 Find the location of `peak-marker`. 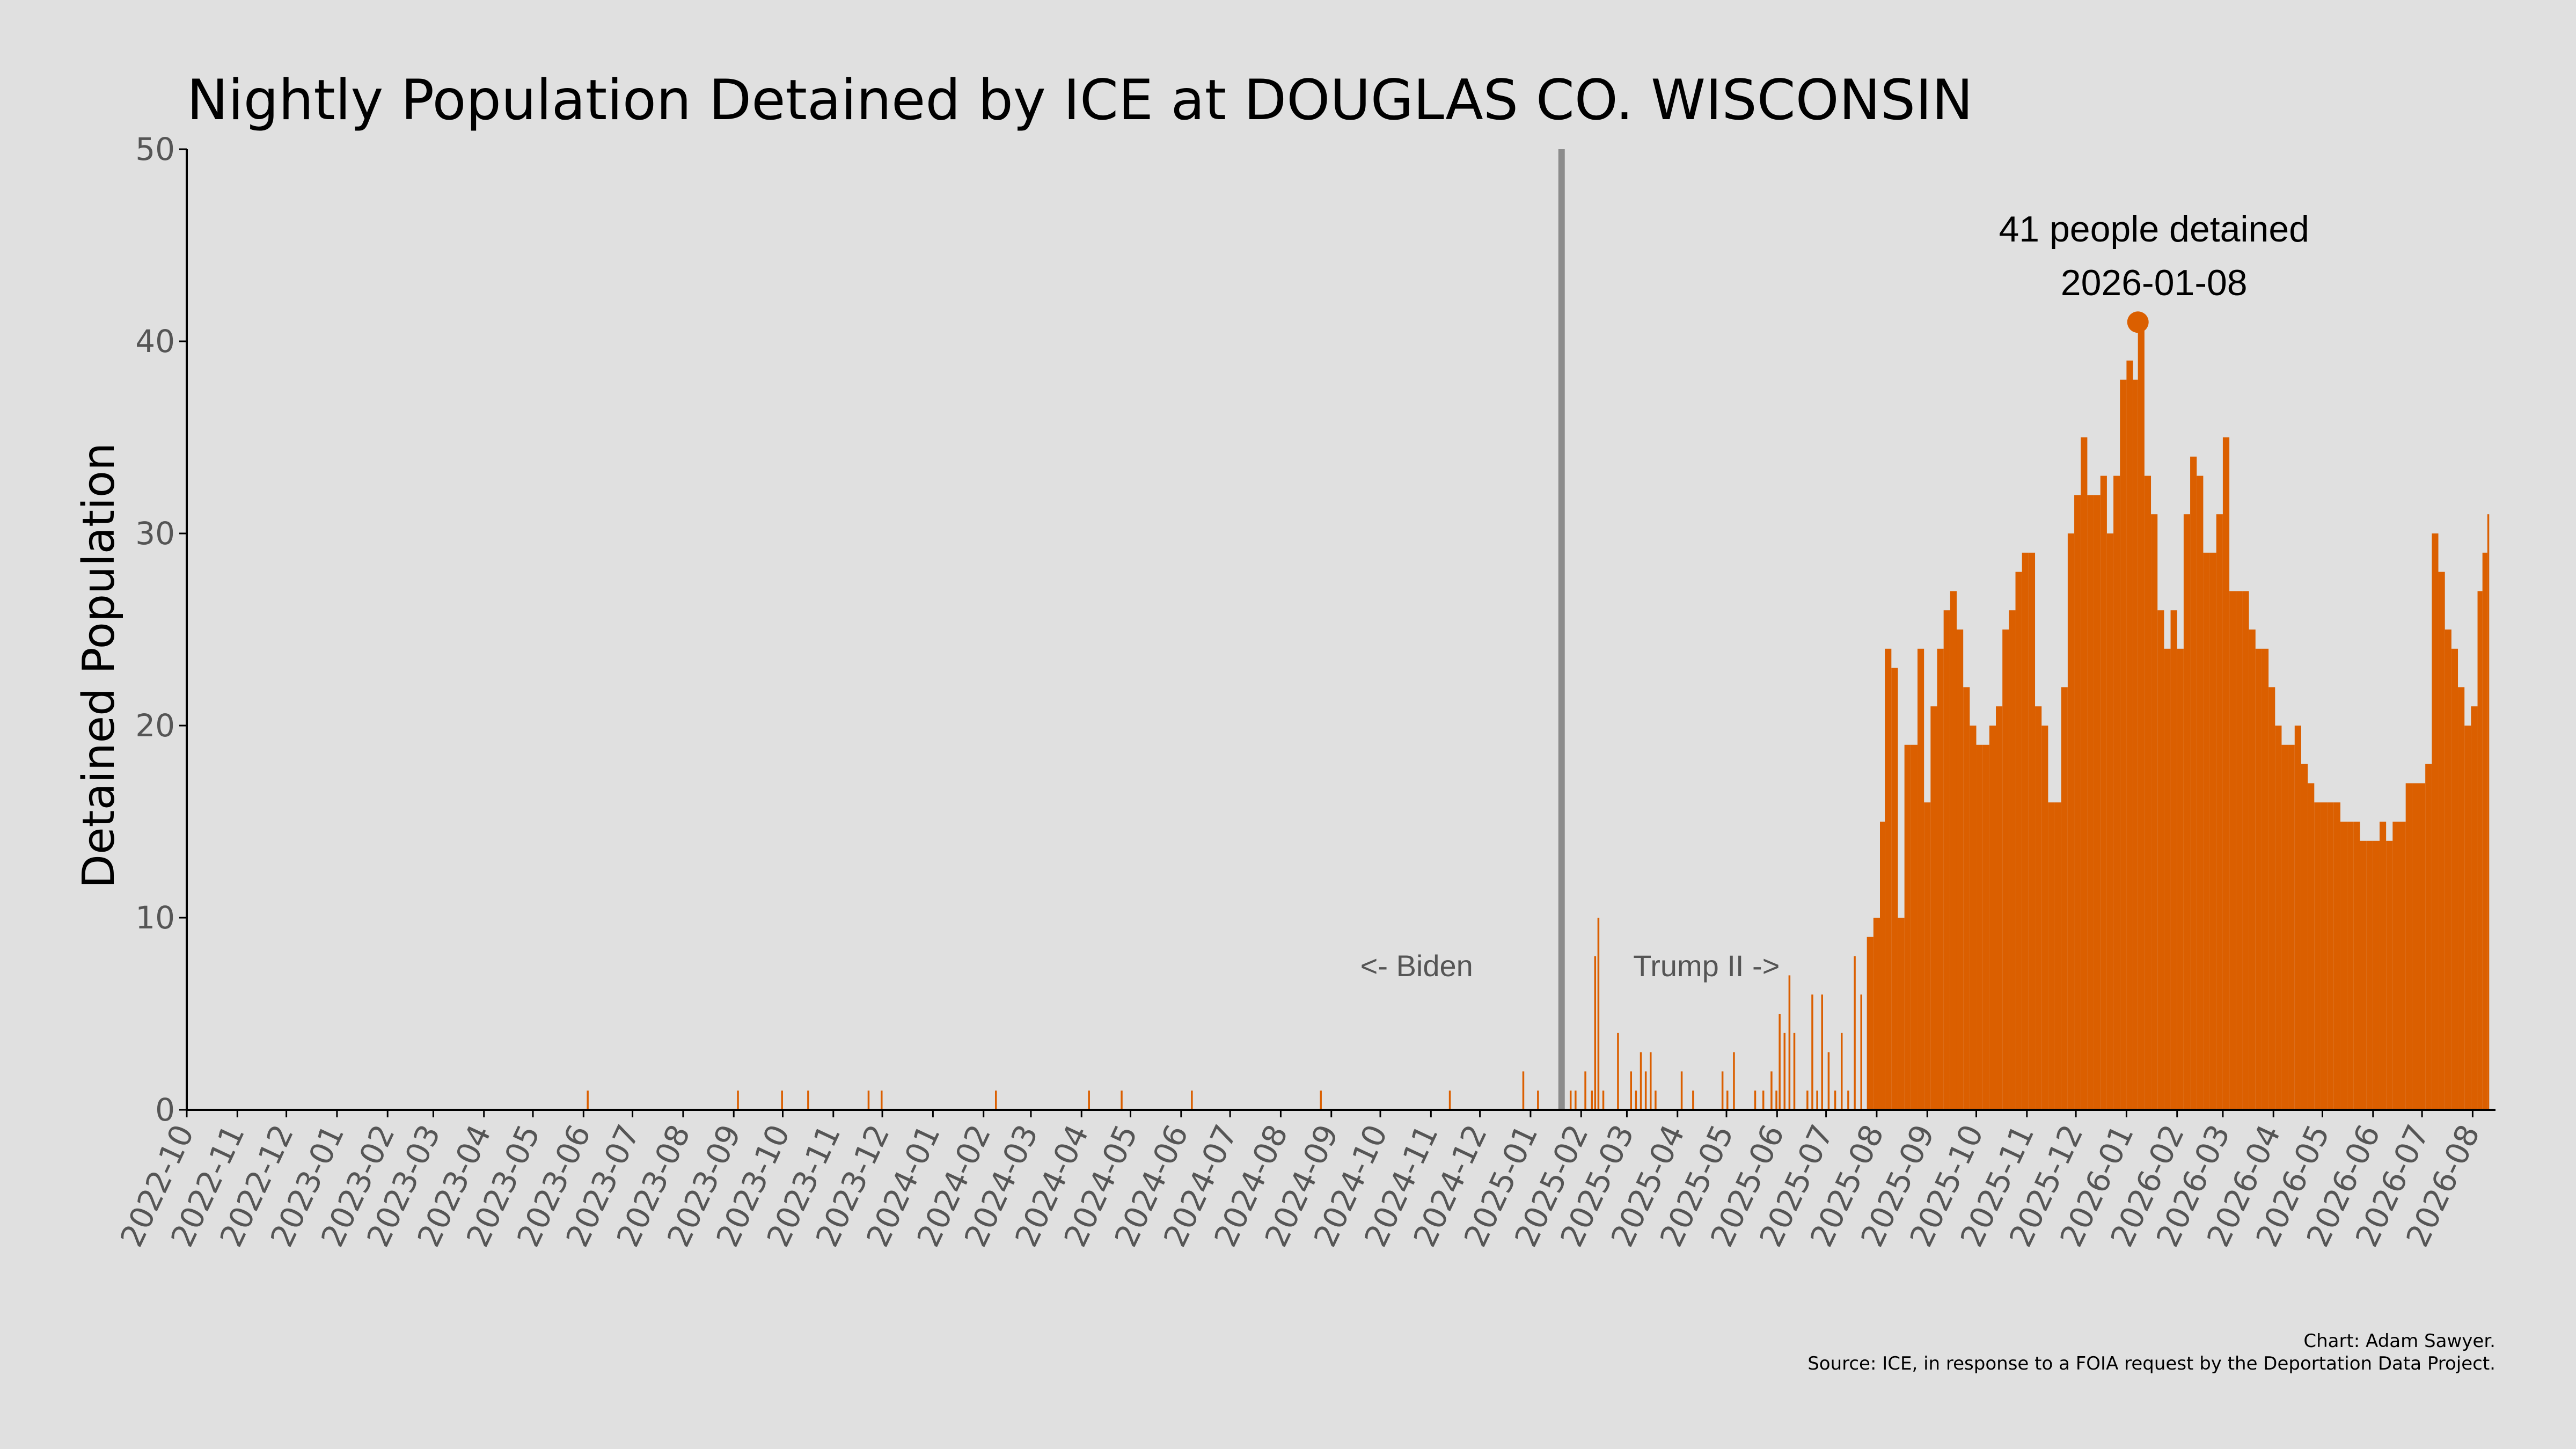

peak-marker is located at coordinates (2138, 322).